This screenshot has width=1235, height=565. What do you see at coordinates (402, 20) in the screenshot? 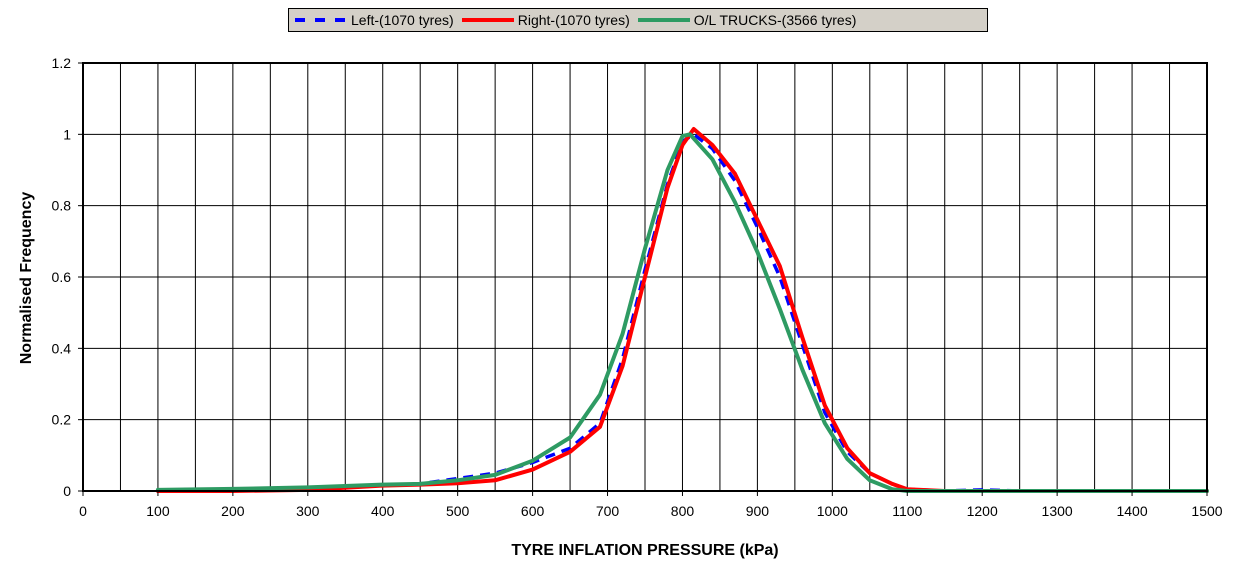
I see `legend-label: Left-(1070 tyres)` at bounding box center [402, 20].